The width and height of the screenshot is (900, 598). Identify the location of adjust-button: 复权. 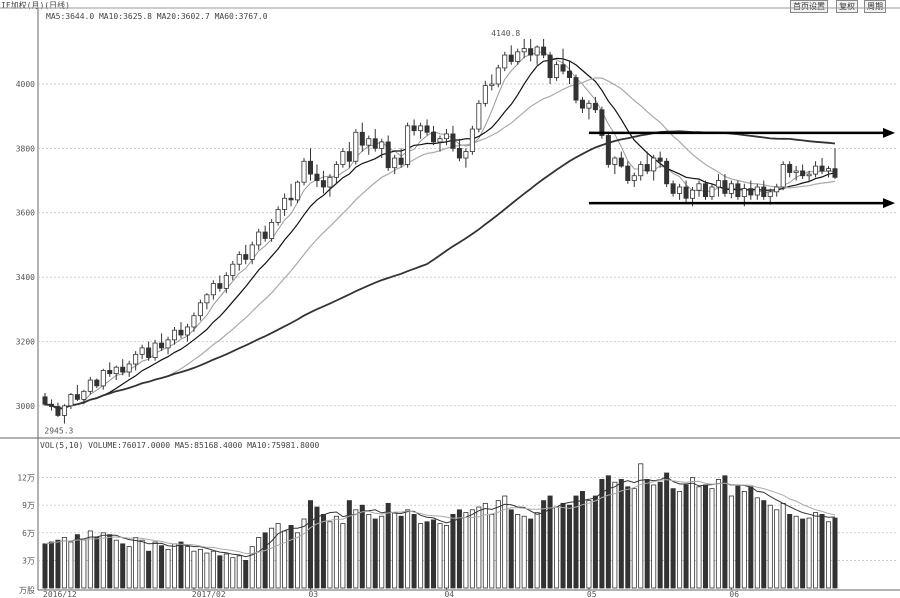
(847, 6).